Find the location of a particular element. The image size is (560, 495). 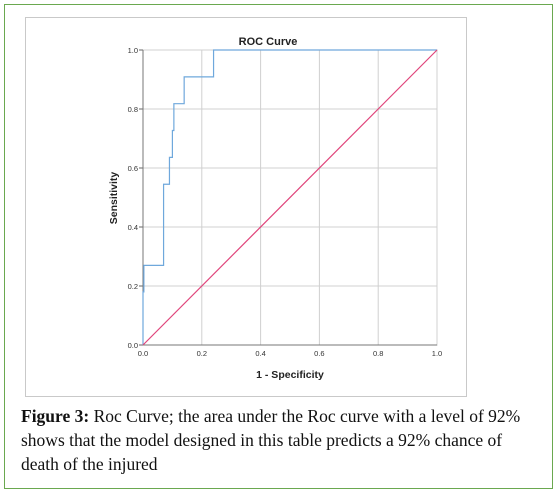

chart-title: ROC Curve is located at coordinates (268, 42).